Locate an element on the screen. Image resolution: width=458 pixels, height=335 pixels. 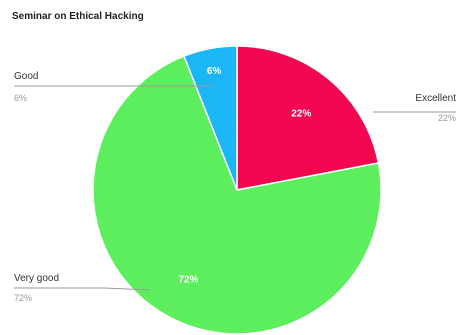
pie-slice-excellent is located at coordinates (308, 118).